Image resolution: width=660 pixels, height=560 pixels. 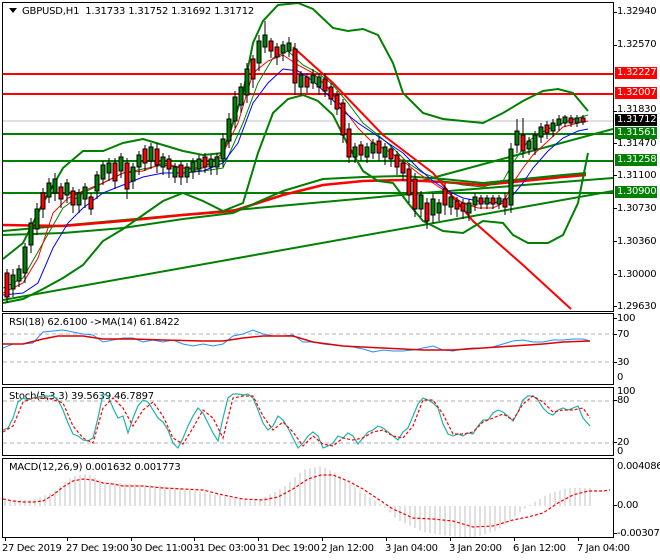 What do you see at coordinates (191, 11) in the screenshot?
I see `ohlc-low: 1.31692` at bounding box center [191, 11].